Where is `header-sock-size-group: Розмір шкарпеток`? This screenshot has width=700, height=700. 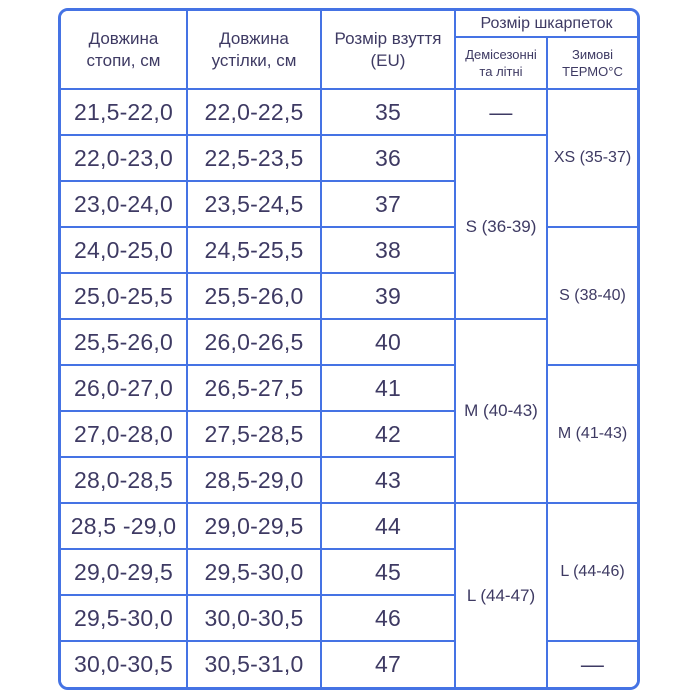
header-sock-size-group: Розмір шкарпеток is located at coordinates (545, 24).